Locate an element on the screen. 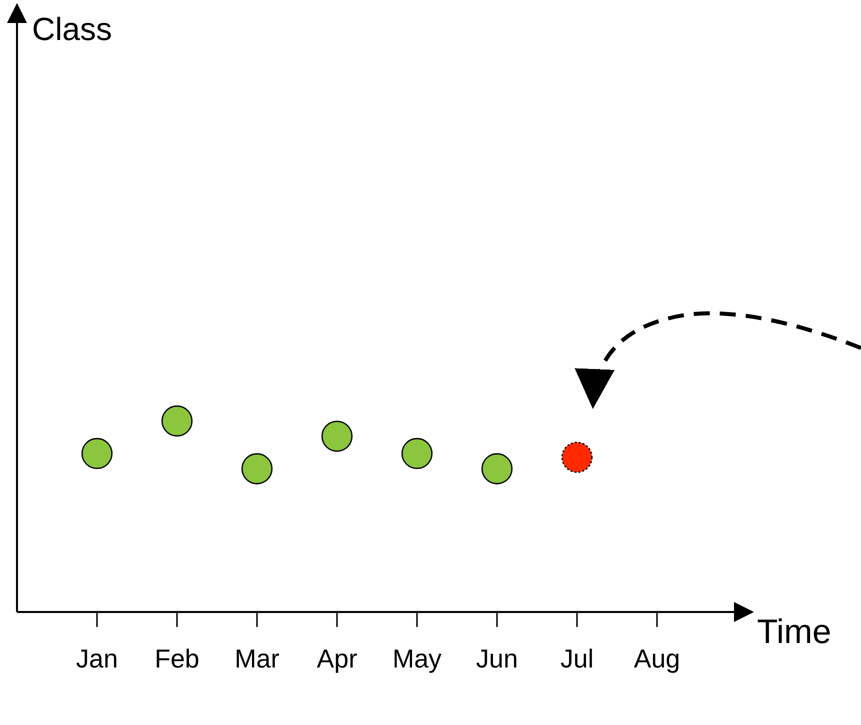  text: Class is located at coordinates (72, 29).